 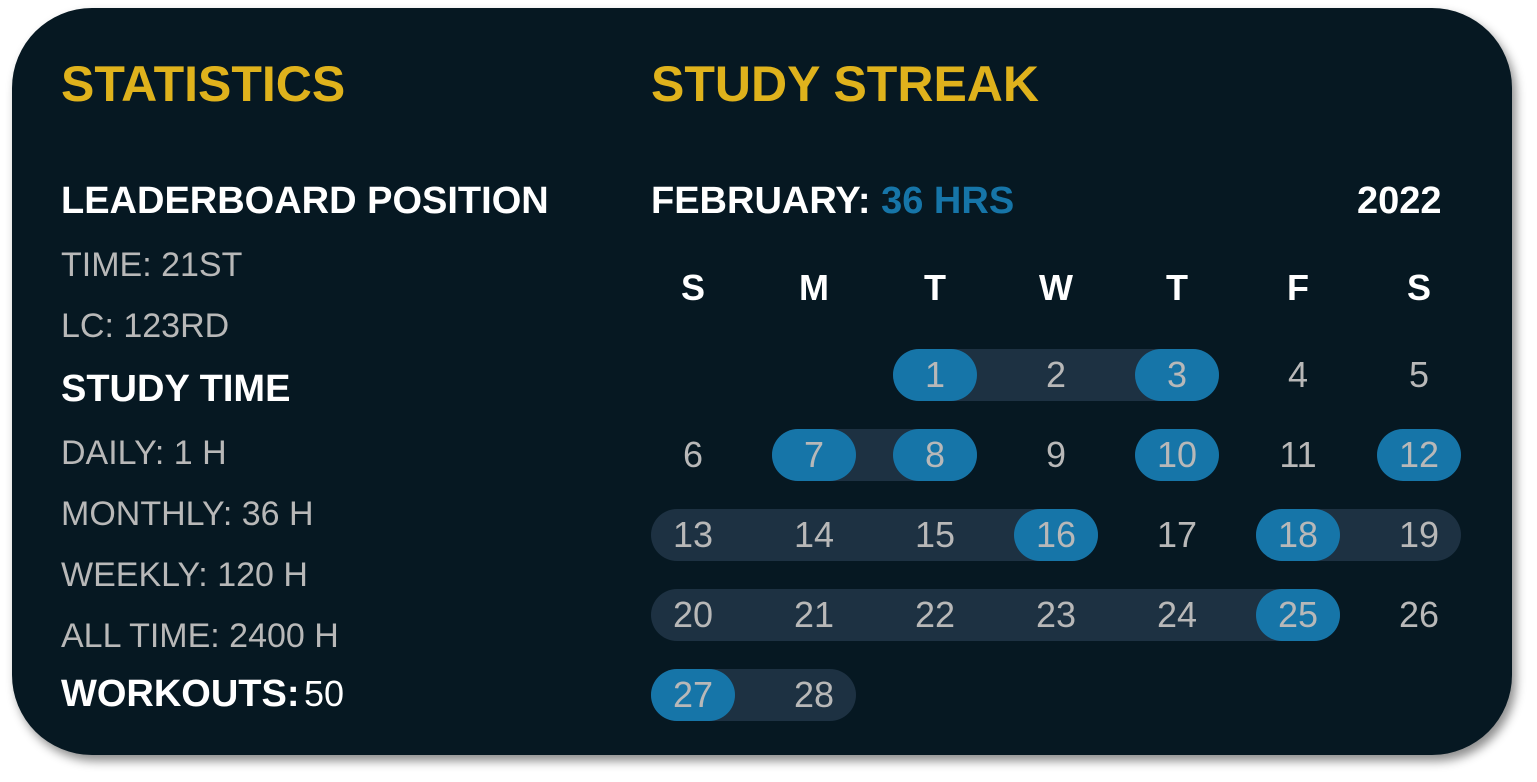 I want to click on weekday-header: W, so click(x=1056, y=287).